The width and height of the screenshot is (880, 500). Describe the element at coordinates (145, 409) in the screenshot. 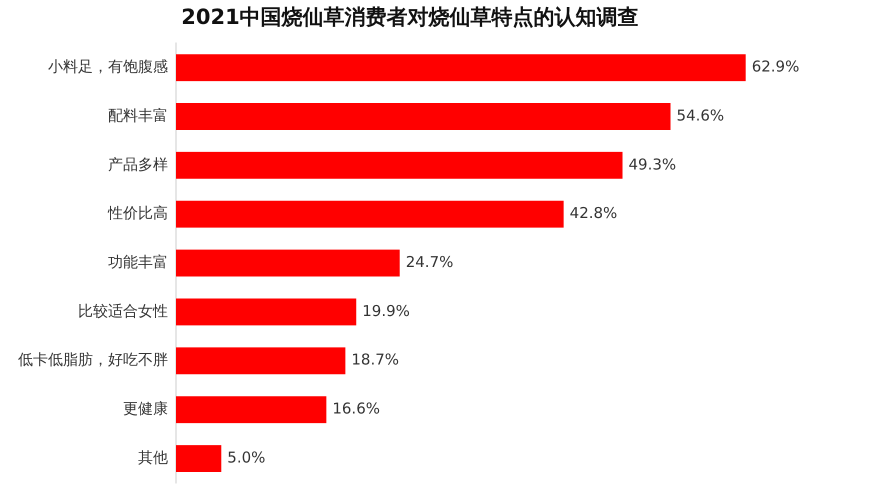

I see `y-tick-label: 更健康` at that location.